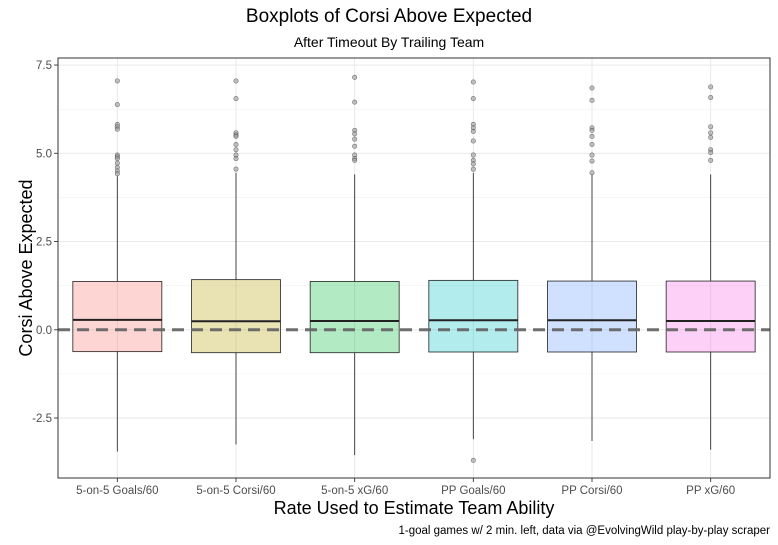 This screenshot has width=778, height=545. I want to click on y-tick-label: 0.0, so click(44, 331).